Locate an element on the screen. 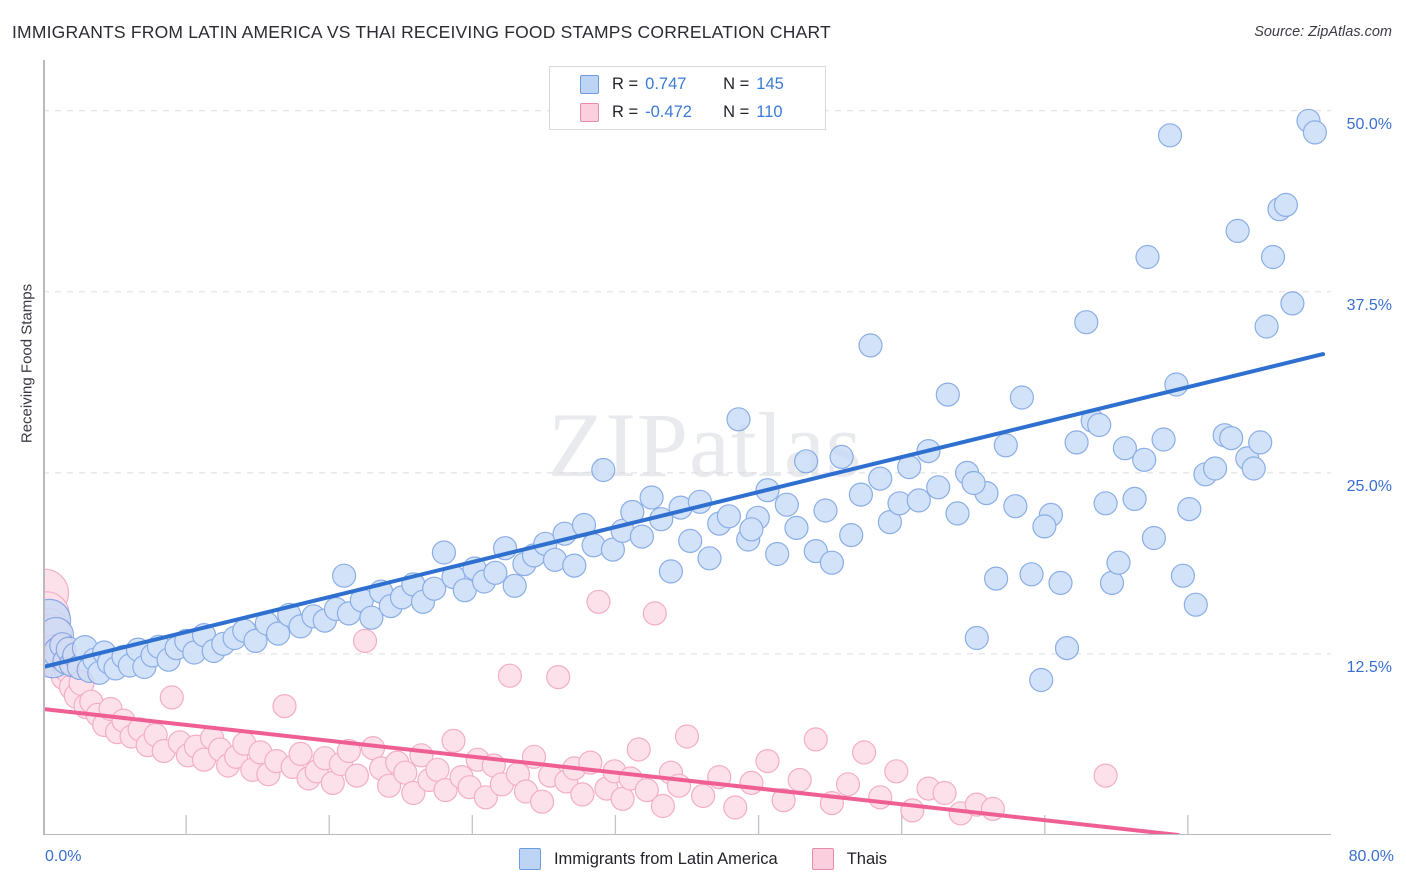 The height and width of the screenshot is (892, 1406). stats-row-blue: R = 0.747 N = 145 is located at coordinates (702, 84).